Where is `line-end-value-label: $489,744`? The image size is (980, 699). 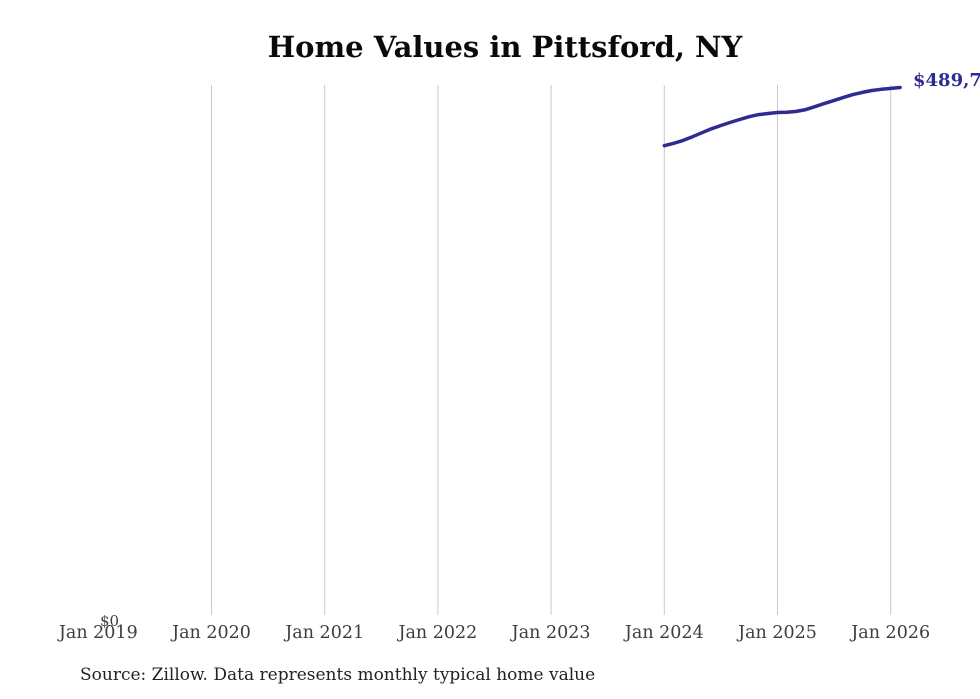 line-end-value-label: $489,744 is located at coordinates (946, 80).